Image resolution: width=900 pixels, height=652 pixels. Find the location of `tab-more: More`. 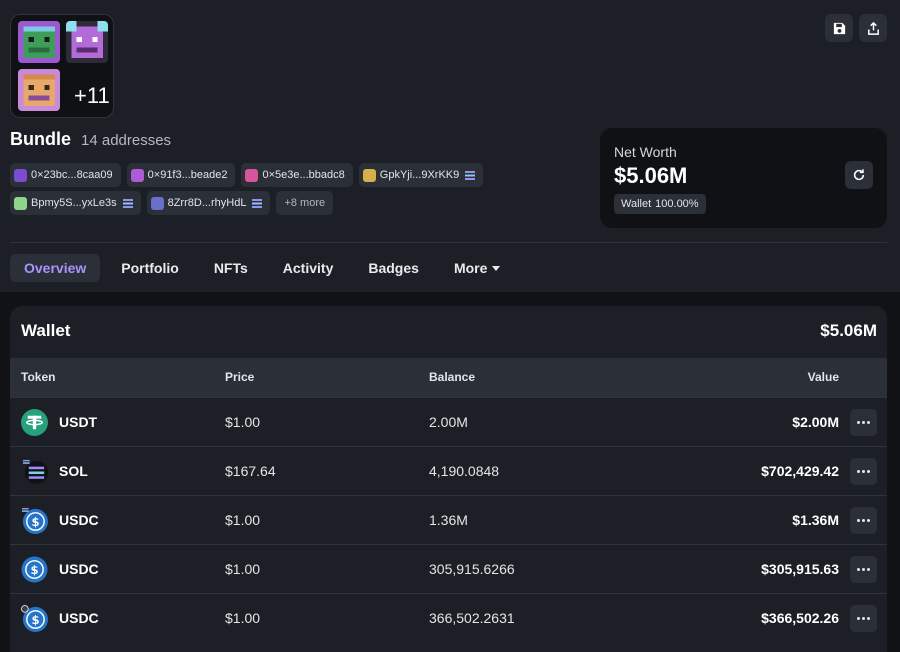

tab-more: More is located at coordinates (477, 268).